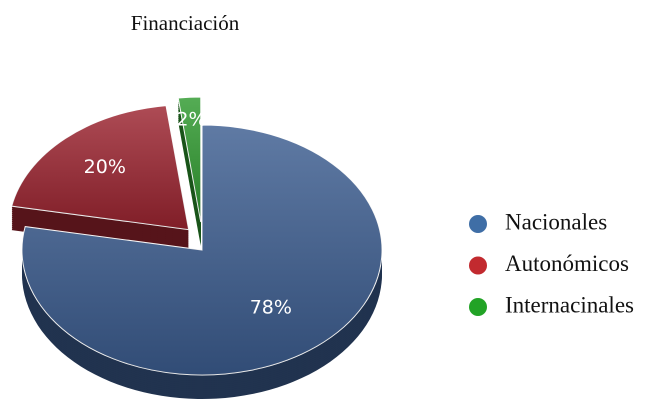 This screenshot has height=419, width=670. Describe the element at coordinates (191, 119) in the screenshot. I see `slice-label: 2%` at that location.